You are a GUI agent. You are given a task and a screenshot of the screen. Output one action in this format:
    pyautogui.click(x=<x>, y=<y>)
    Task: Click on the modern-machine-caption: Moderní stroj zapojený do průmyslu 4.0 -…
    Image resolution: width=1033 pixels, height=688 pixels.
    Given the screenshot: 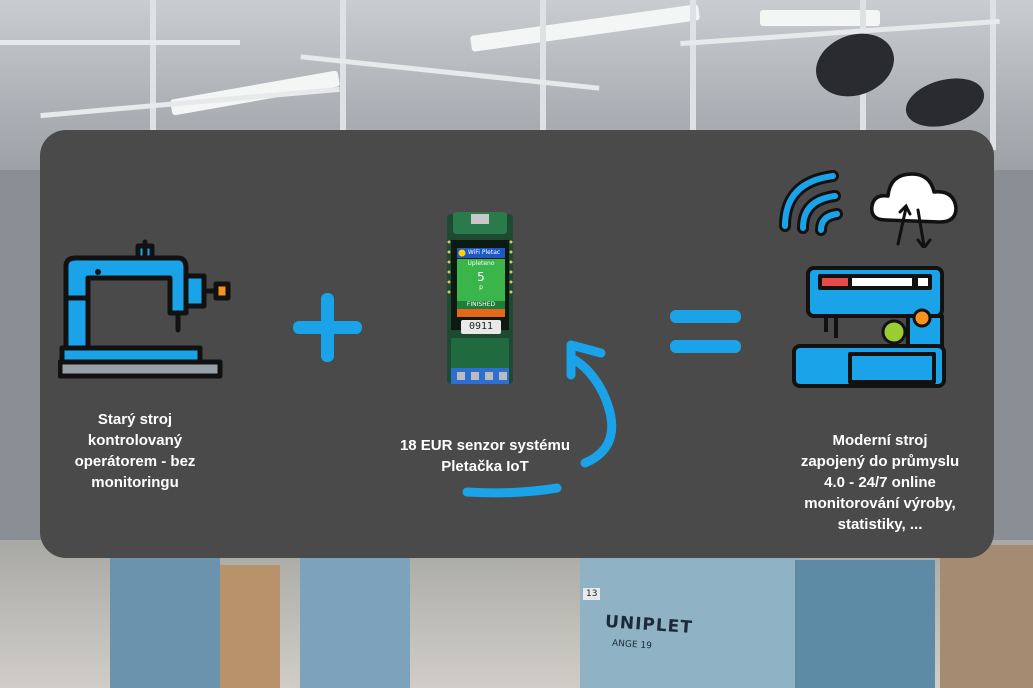 What is the action you would take?
    pyautogui.click(x=880, y=482)
    